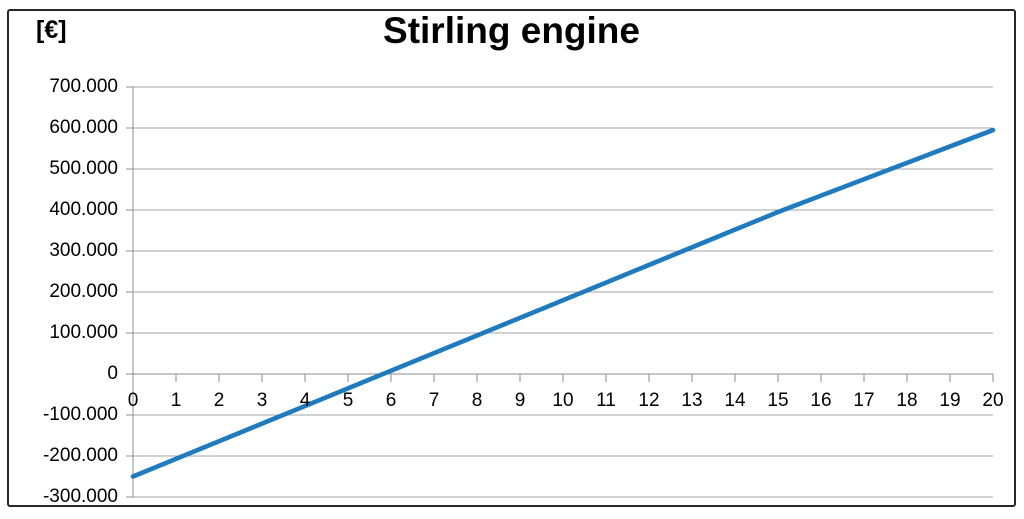  I want to click on x-axis-tick-label: 0, so click(133, 400).